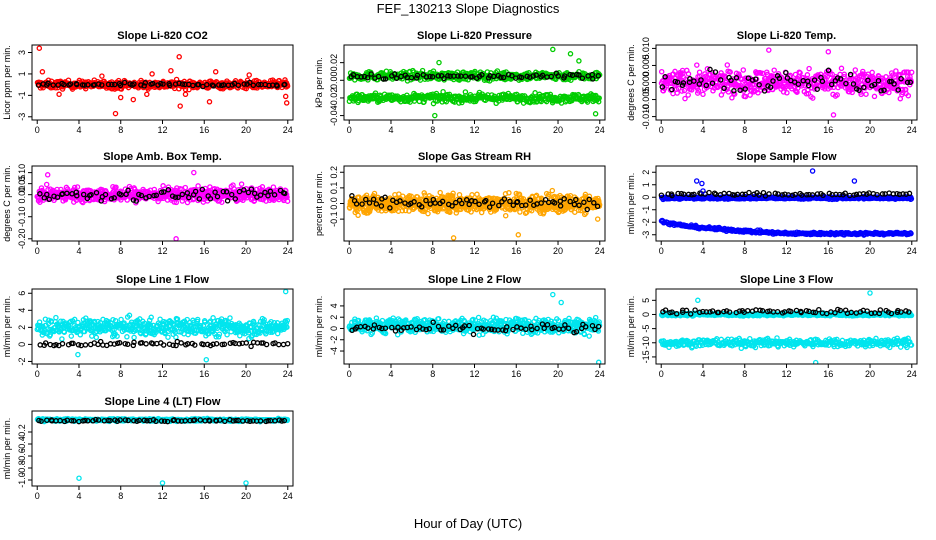 The width and height of the screenshot is (936, 540). I want to click on y-tick-label: 0.02, so click(334, 63).